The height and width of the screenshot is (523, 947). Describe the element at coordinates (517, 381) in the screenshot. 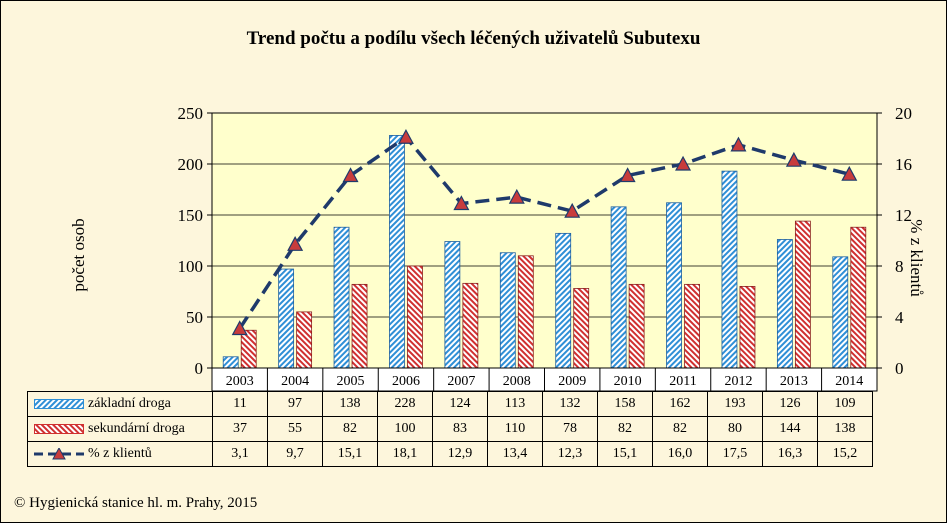

I see `x-tick-label: 2008` at that location.